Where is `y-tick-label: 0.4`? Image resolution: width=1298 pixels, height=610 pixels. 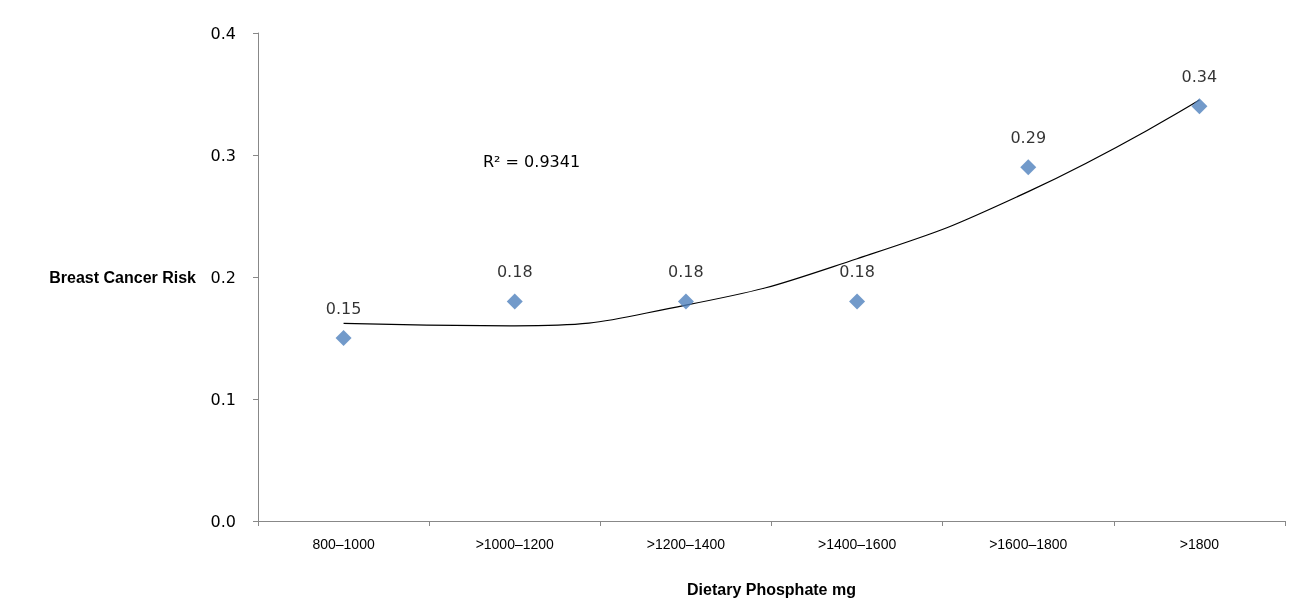
y-tick-label: 0.4 is located at coordinates (223, 33).